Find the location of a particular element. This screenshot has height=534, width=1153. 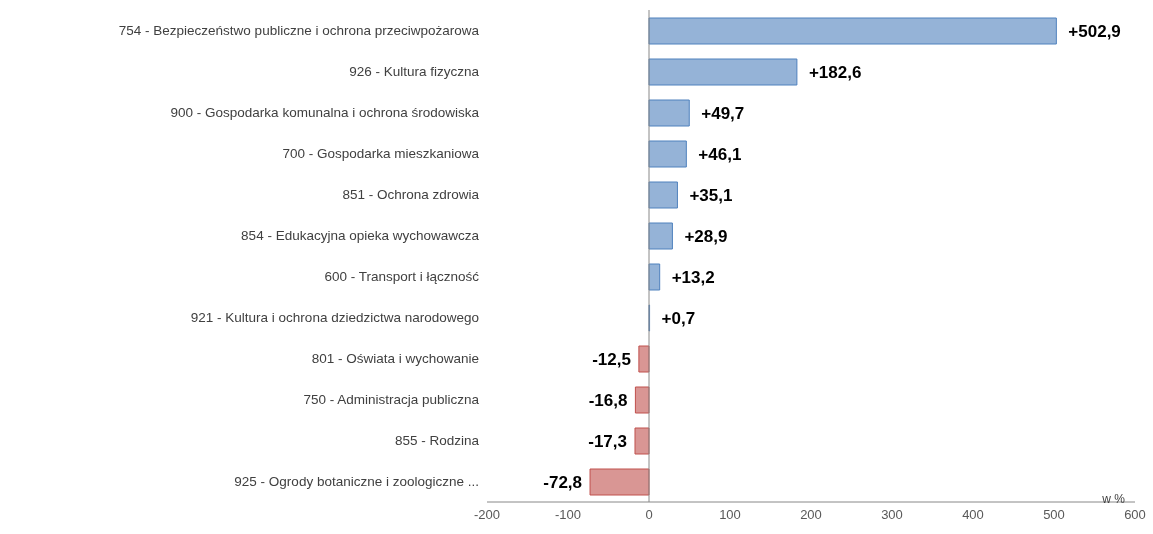

y-tick-label: 926 - Kultura fizyczna is located at coordinates (414, 72).